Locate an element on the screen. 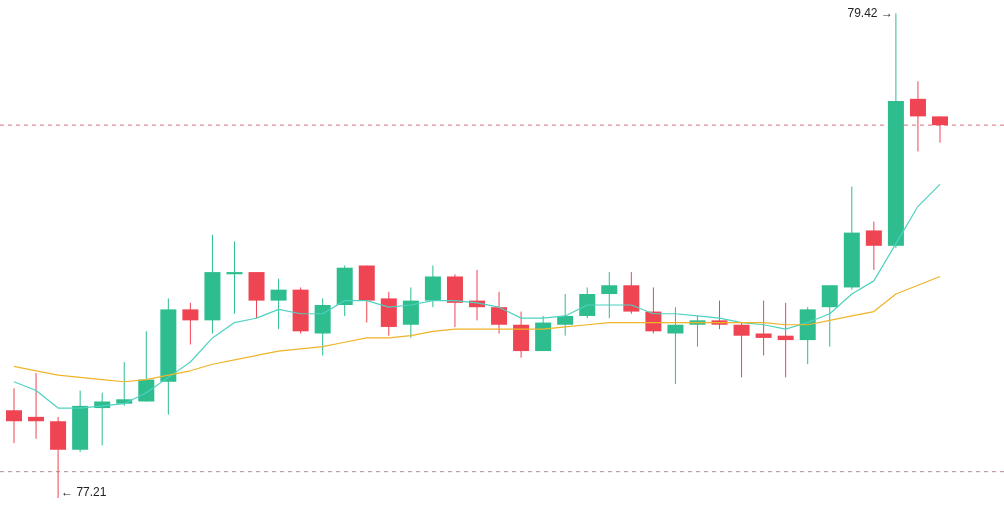 Image resolution: width=1004 pixels, height=509 pixels. annotation: 79.42 → is located at coordinates (870, 13).